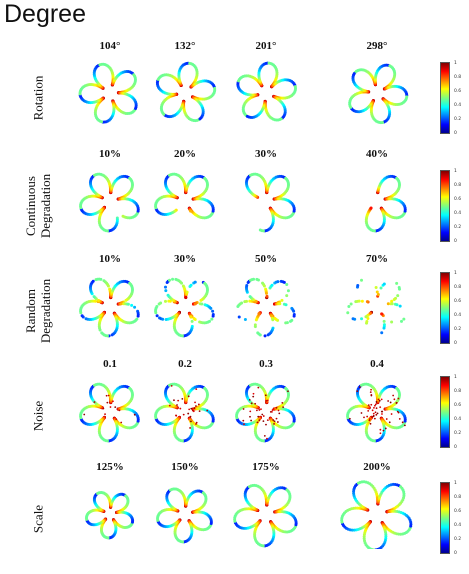 This screenshot has height=574, width=469. What do you see at coordinates (45, 206) in the screenshot?
I see `row-label-line: Degradation` at bounding box center [45, 206].